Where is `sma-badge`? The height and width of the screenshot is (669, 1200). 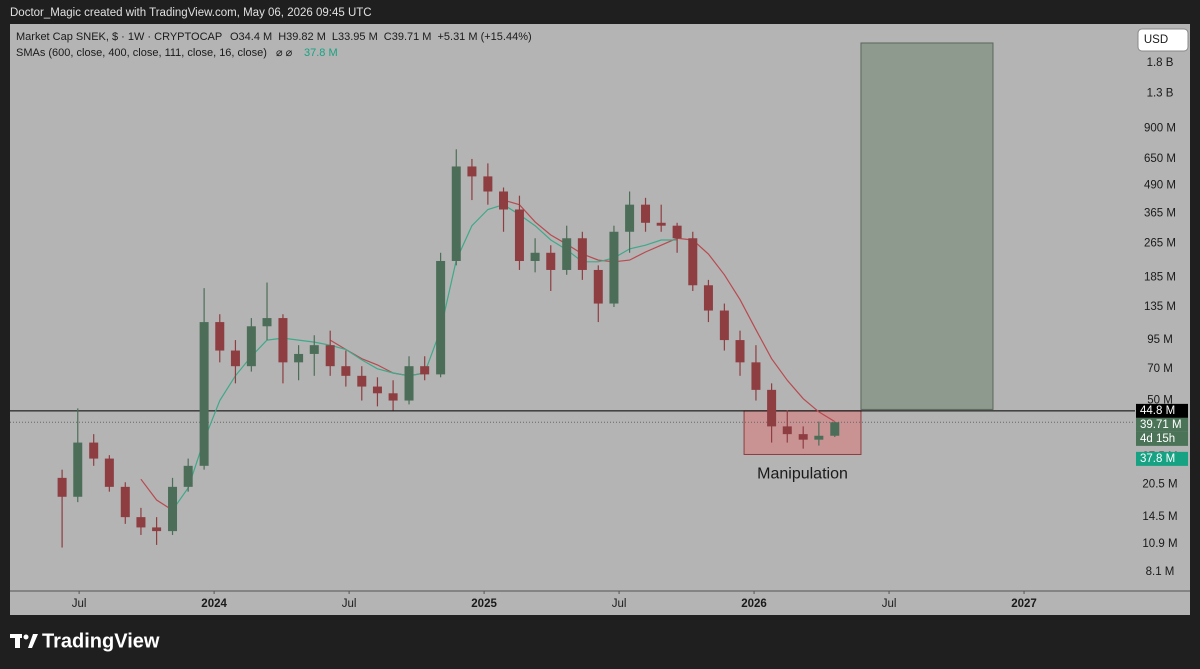 sma-badge is located at coordinates (1162, 458).